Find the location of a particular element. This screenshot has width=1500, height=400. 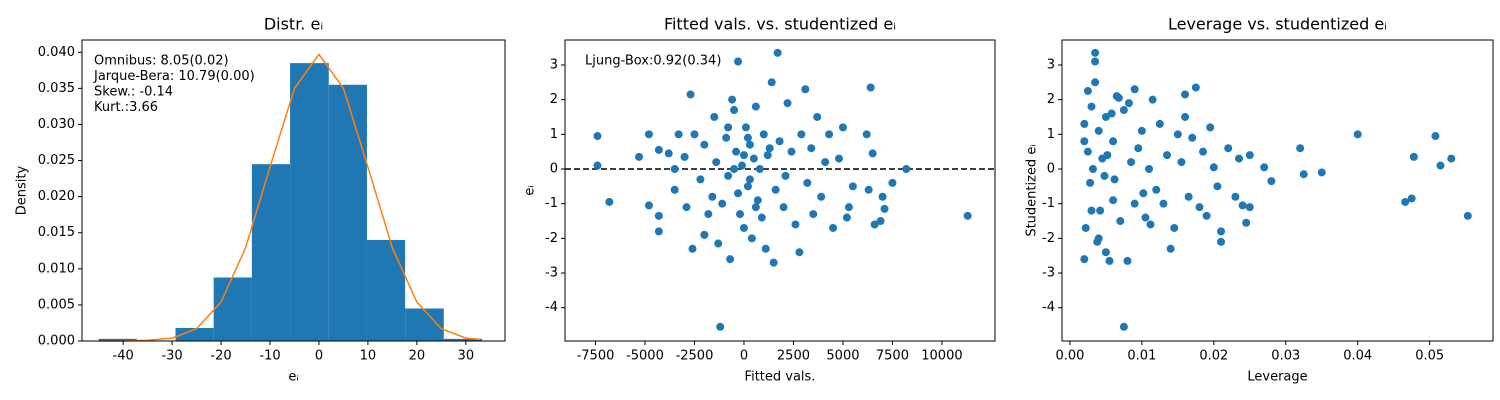

x-axis-label: Leverage is located at coordinates (1277, 377).